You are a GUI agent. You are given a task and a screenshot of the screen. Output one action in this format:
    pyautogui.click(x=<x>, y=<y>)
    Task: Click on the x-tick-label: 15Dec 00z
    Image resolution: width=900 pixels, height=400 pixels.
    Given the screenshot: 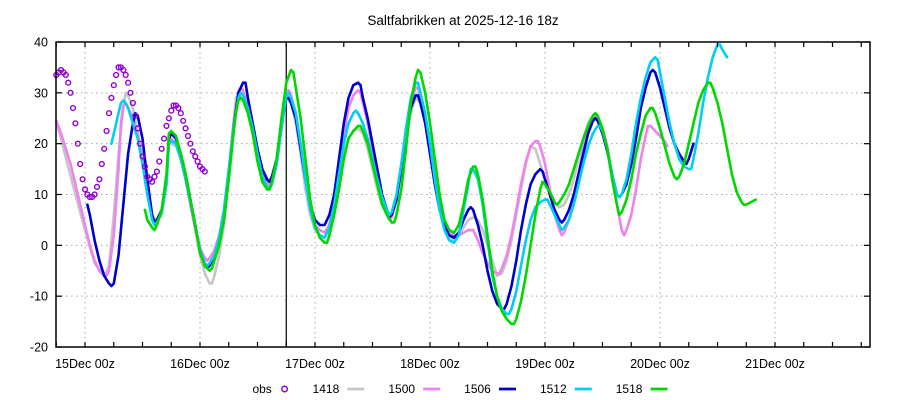 What is the action you would take?
    pyautogui.click(x=85, y=364)
    